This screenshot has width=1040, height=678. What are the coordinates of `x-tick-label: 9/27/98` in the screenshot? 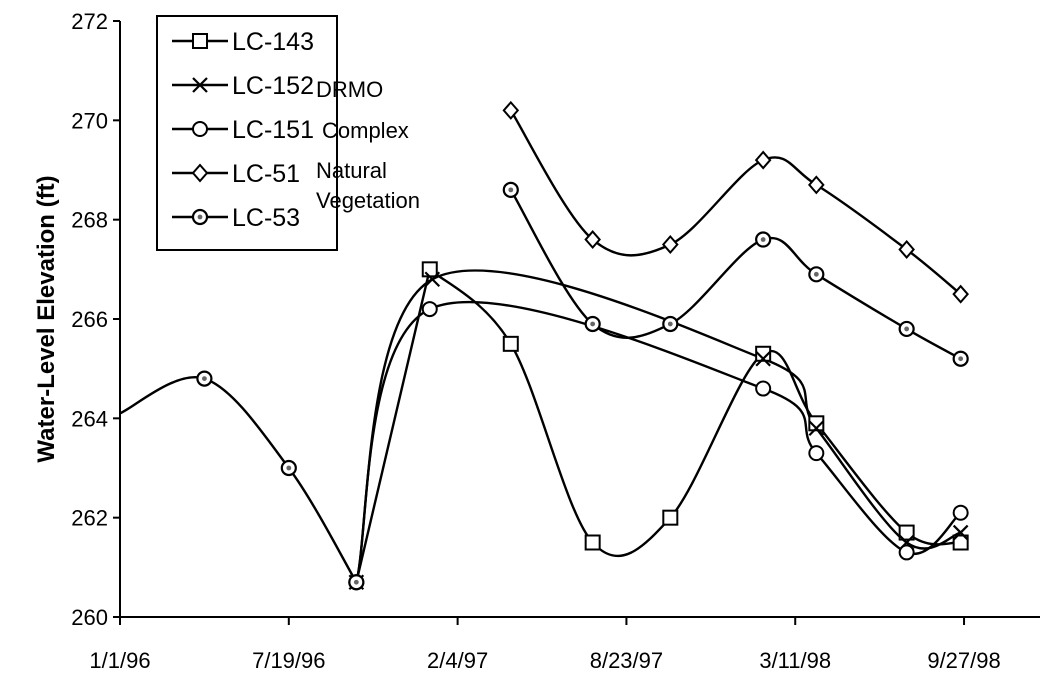 It's located at (963, 660).